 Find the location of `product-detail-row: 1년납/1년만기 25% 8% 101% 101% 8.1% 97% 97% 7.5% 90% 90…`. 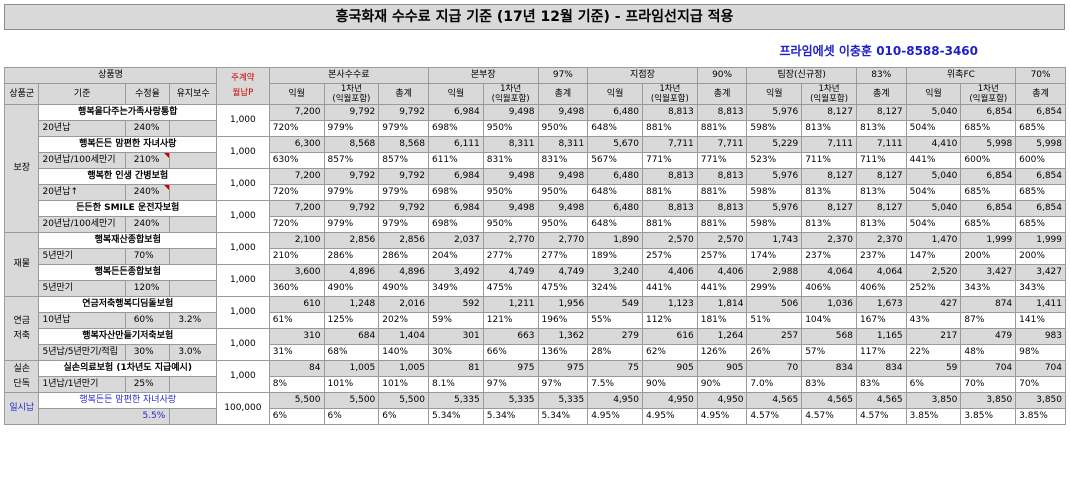

product-detail-row: 1년납/1년만기 25% 8% 101% 101% 8.1% 97% 97% 7.5% 90% 90… is located at coordinates (535, 384).